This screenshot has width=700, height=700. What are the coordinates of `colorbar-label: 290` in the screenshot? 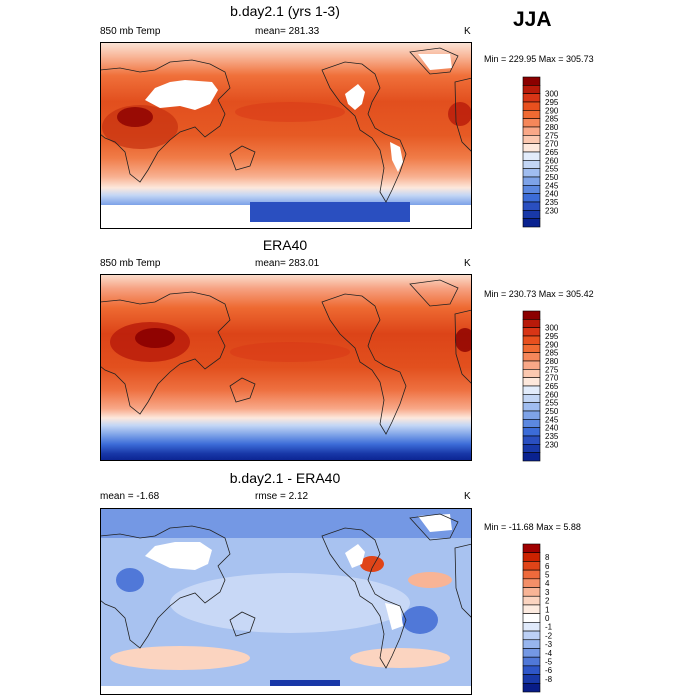 It's located at (552, 344).